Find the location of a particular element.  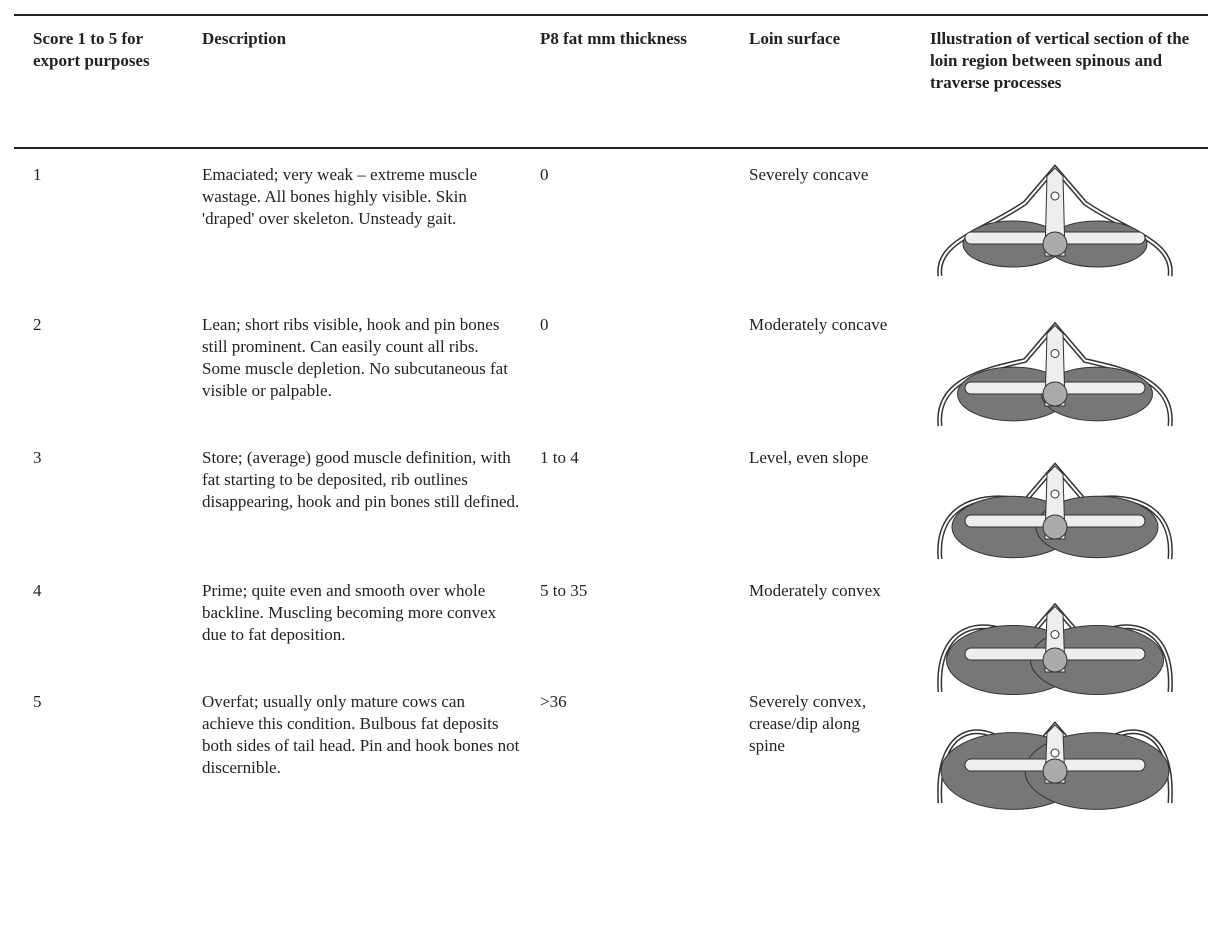

p8-fat: 1 to 4 is located at coordinates (559, 457).